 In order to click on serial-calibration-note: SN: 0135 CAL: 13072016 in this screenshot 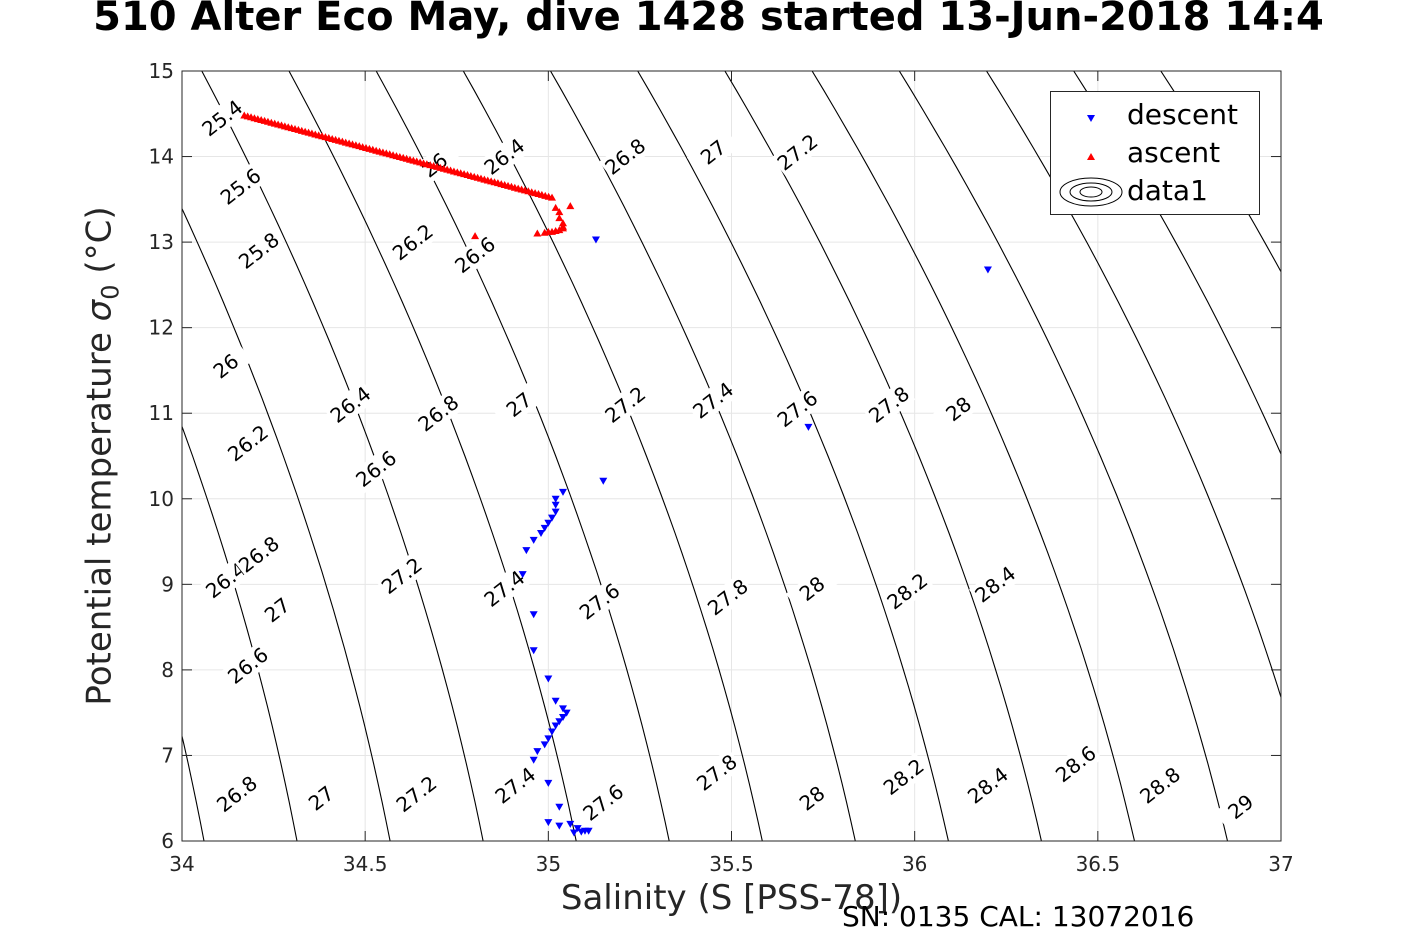, I will do `click(1018, 916)`.